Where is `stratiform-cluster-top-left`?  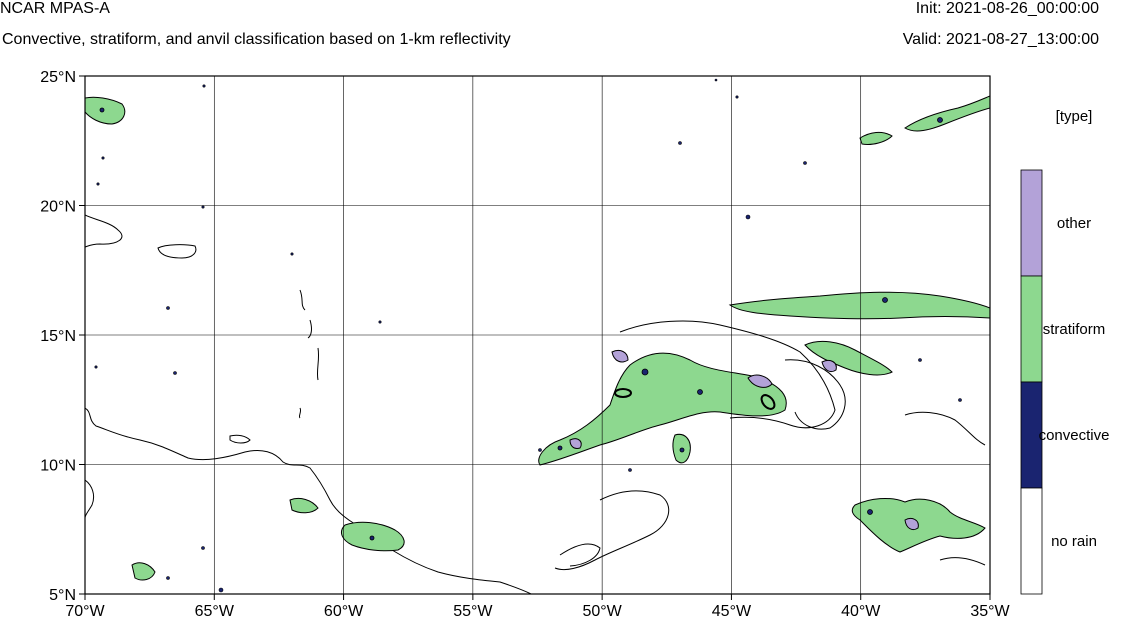
stratiform-cluster-top-left is located at coordinates (105, 110).